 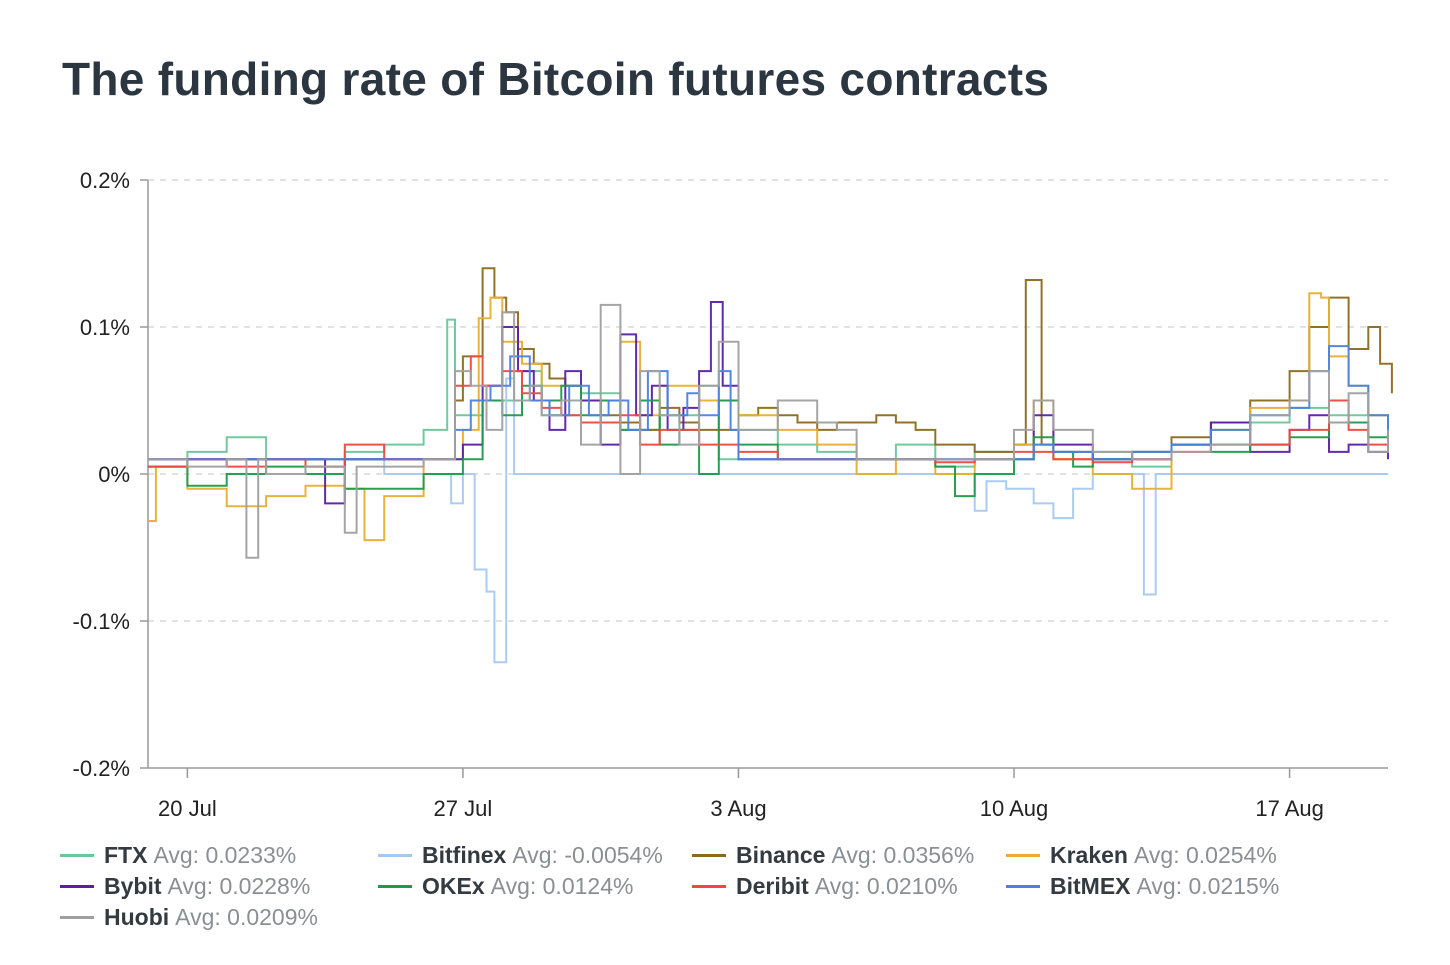 What do you see at coordinates (239, 885) in the screenshot?
I see `legend-series-avg: Avg: 0.0228%` at bounding box center [239, 885].